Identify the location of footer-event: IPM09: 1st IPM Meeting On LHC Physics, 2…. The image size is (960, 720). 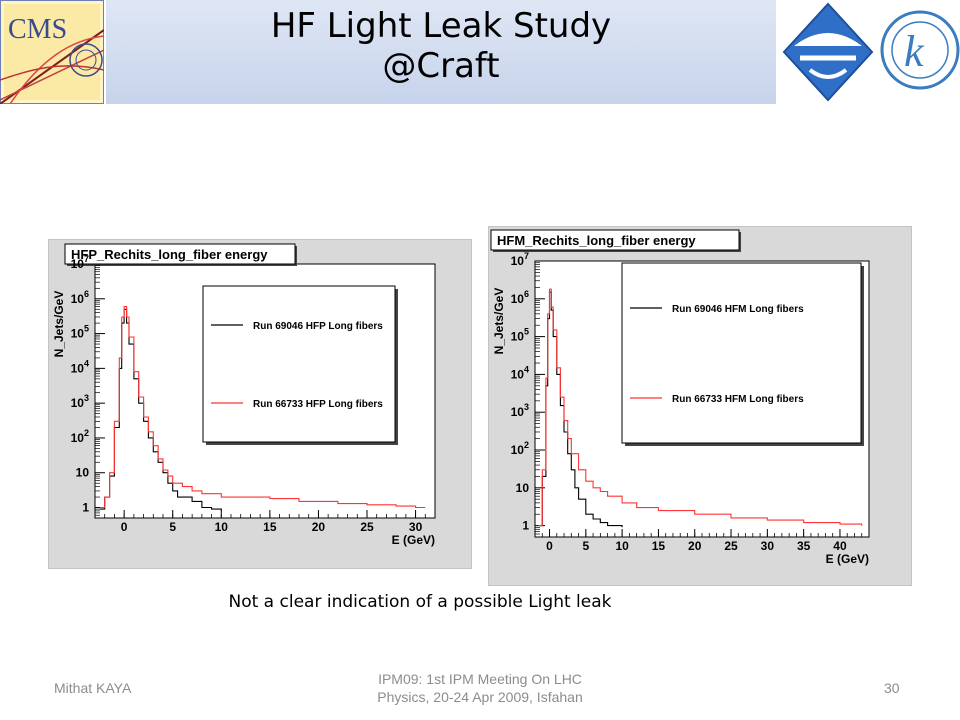
(480, 688).